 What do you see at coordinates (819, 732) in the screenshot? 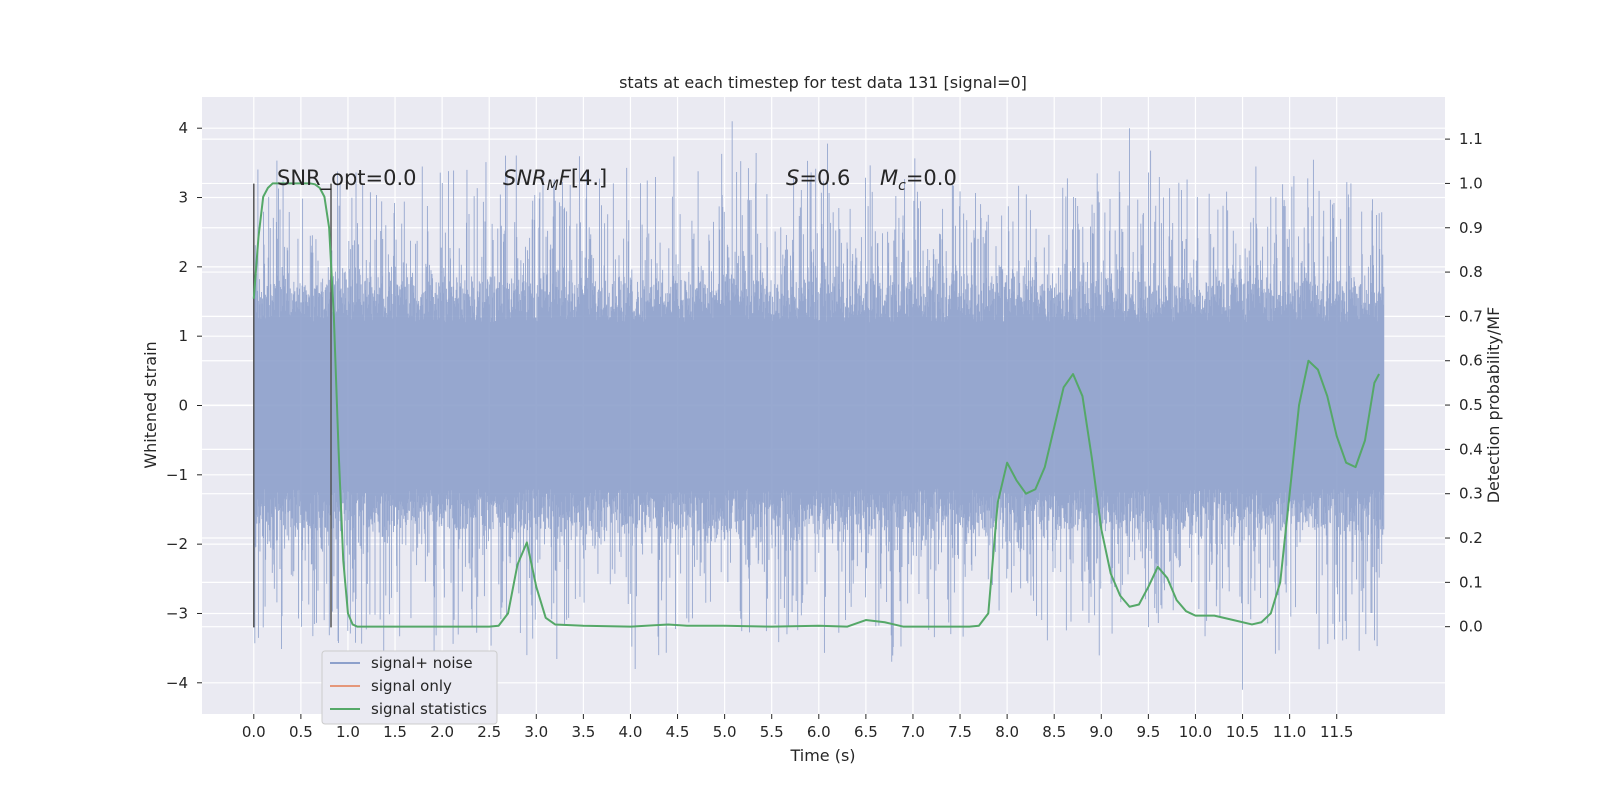
I see `x-tick-label-12: 6.0` at bounding box center [819, 732].